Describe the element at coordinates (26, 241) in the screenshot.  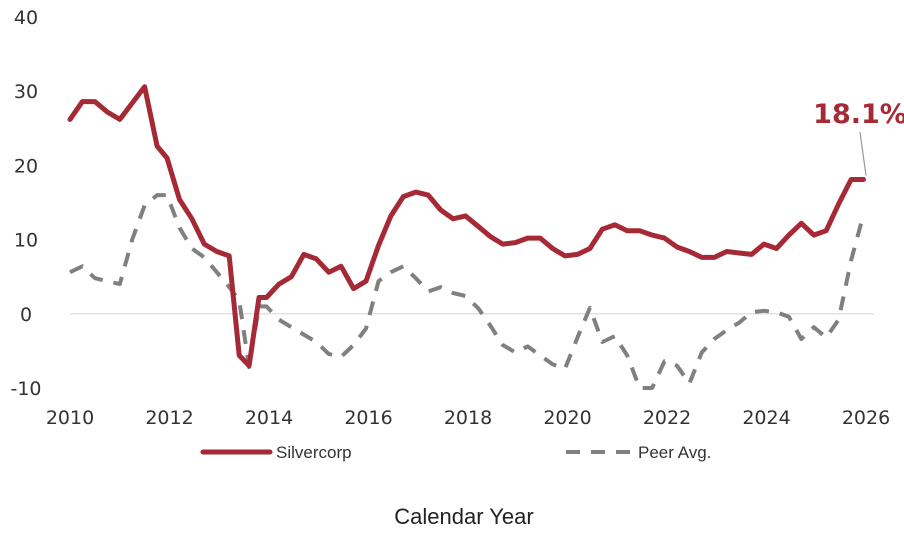
I see `y-tick-label-10: 10` at that location.